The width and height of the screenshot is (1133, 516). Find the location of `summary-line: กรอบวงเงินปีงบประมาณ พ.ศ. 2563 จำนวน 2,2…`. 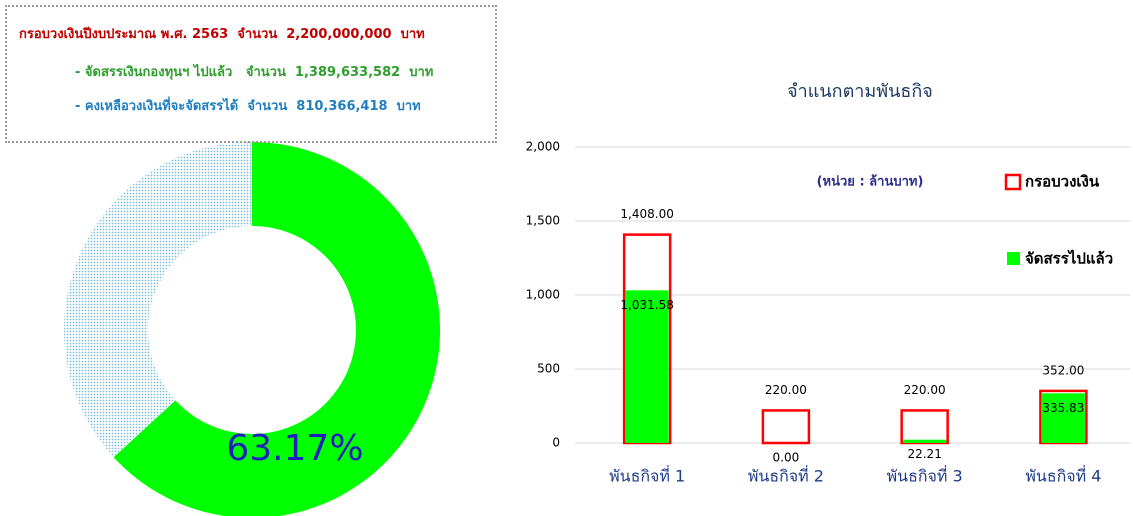

summary-line: กรอบวงเงินปีงบประมาณ พ.ศ. 2563 จำนวน 2,2… is located at coordinates (222, 34).